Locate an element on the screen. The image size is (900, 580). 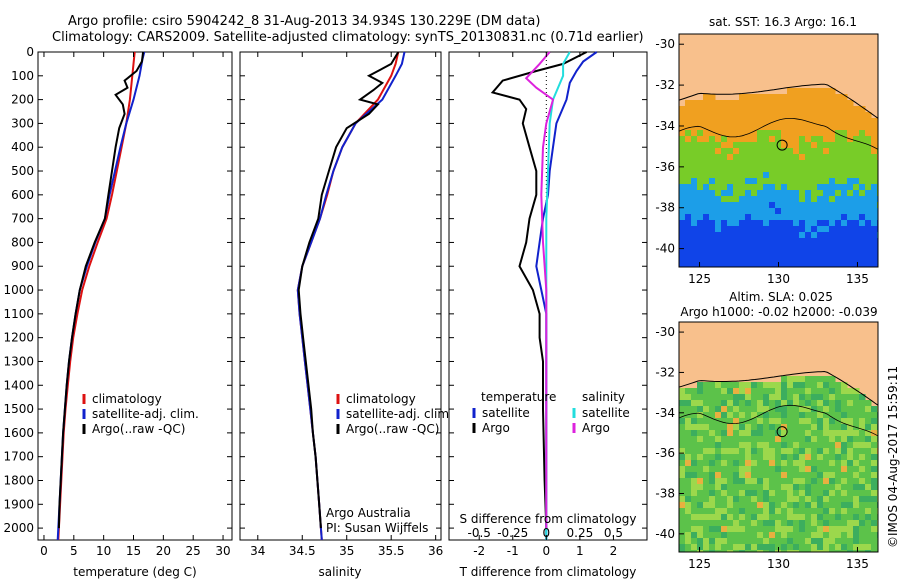
series-argo-raw-qc- is located at coordinates (101, 290).